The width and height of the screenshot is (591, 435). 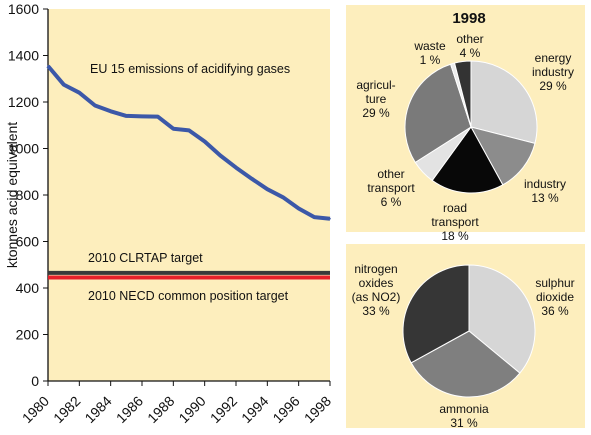 What do you see at coordinates (553, 86) in the screenshot?
I see `pie1-label-energy-pct: 29 %` at bounding box center [553, 86].